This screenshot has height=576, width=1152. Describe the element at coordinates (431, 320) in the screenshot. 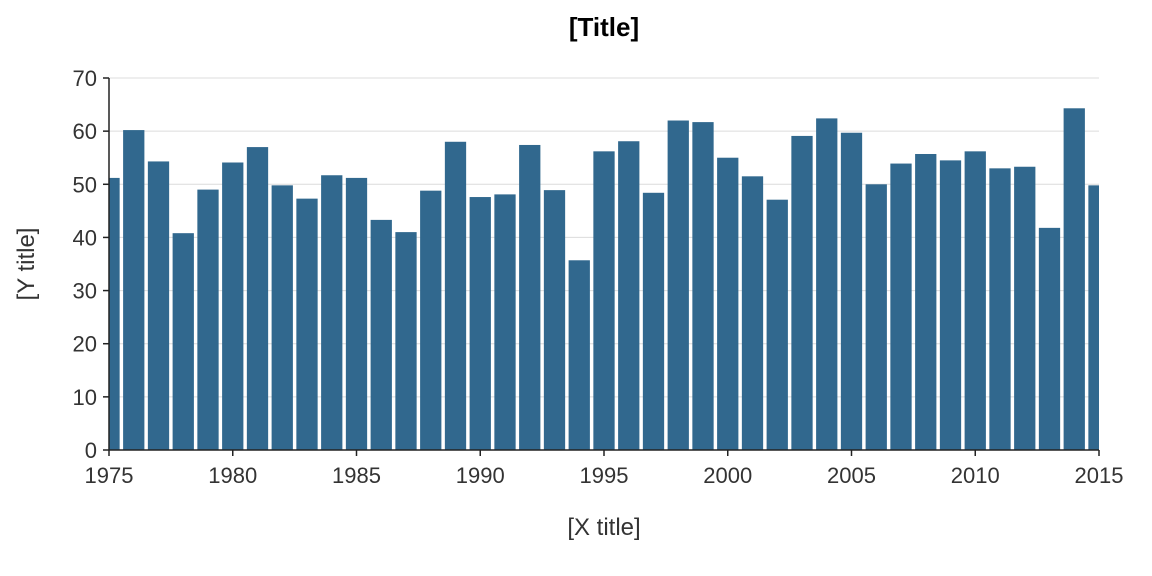

I see `bar-1988` at that location.